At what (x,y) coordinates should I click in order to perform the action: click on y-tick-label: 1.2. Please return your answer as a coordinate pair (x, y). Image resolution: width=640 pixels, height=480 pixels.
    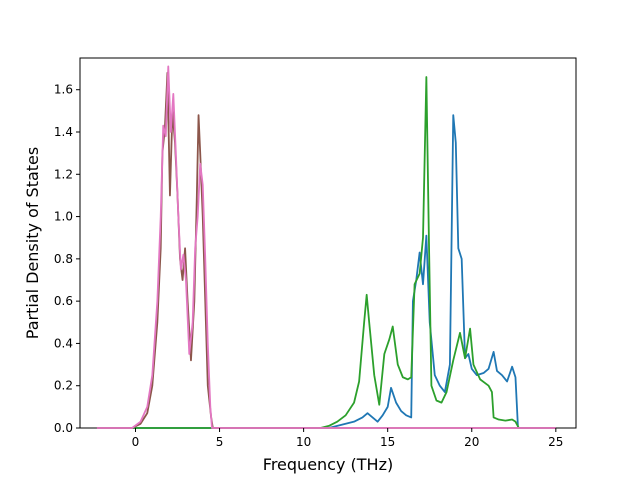
    Looking at the image, I should click on (63, 174).